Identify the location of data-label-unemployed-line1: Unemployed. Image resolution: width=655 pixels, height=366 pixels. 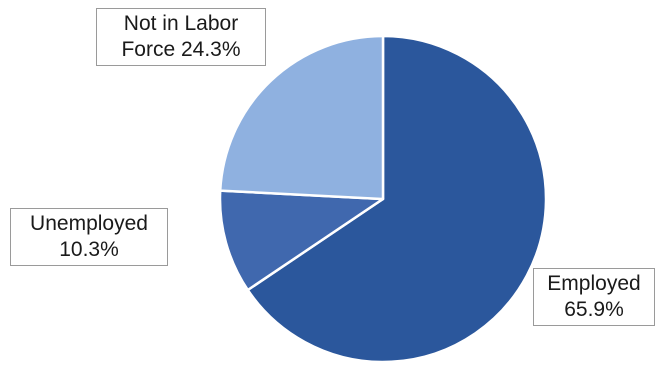
(89, 223).